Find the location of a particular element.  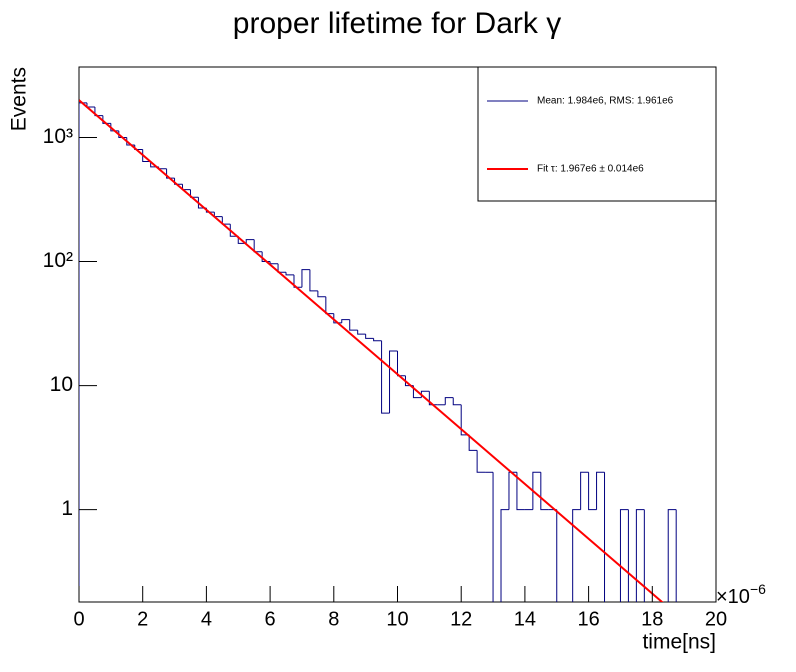

x-axis-label: time[ns] is located at coordinates (679, 642).